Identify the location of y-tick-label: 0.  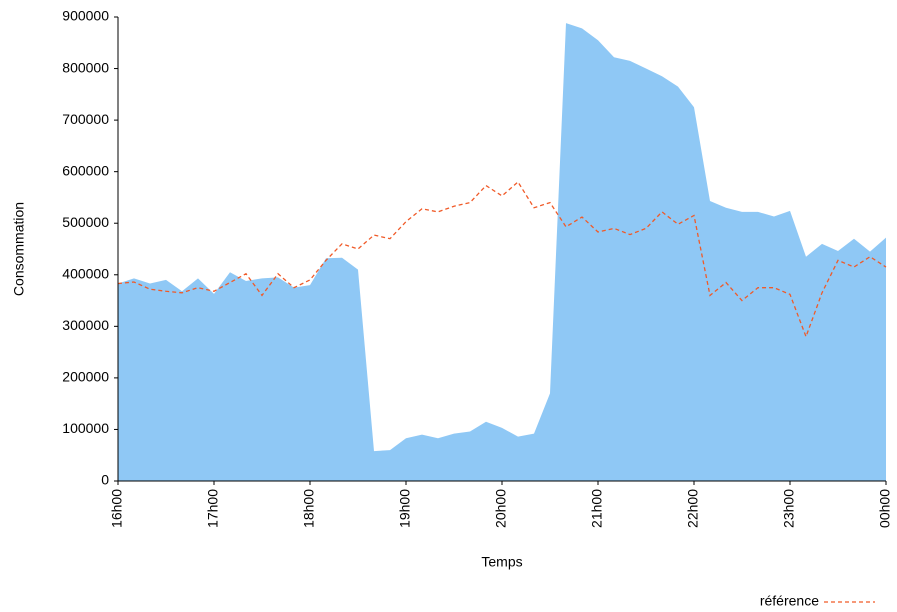
(105, 480).